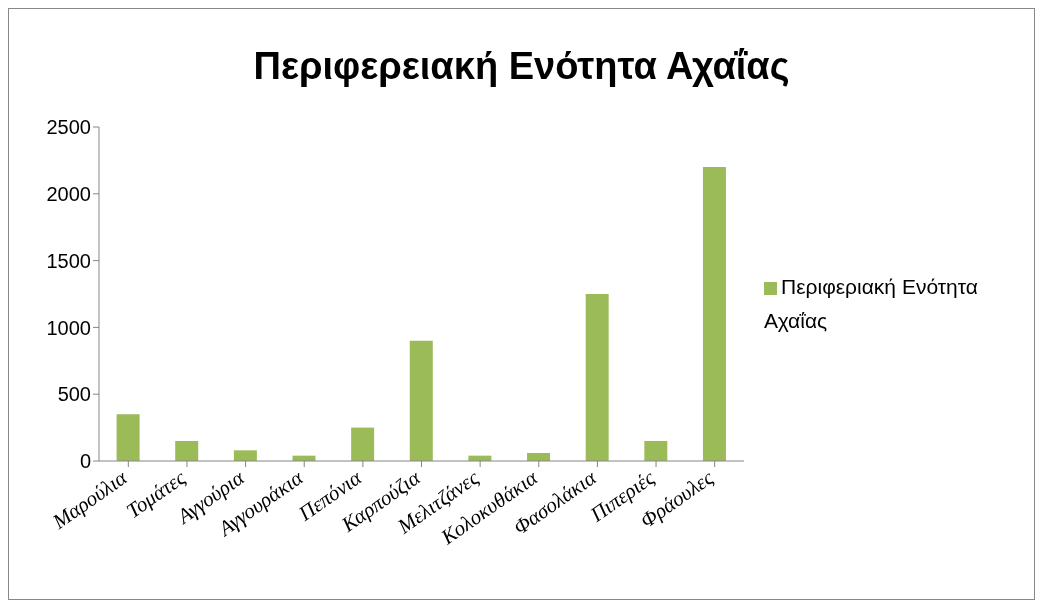  I want to click on y-tick-label: 500, so click(74, 394).